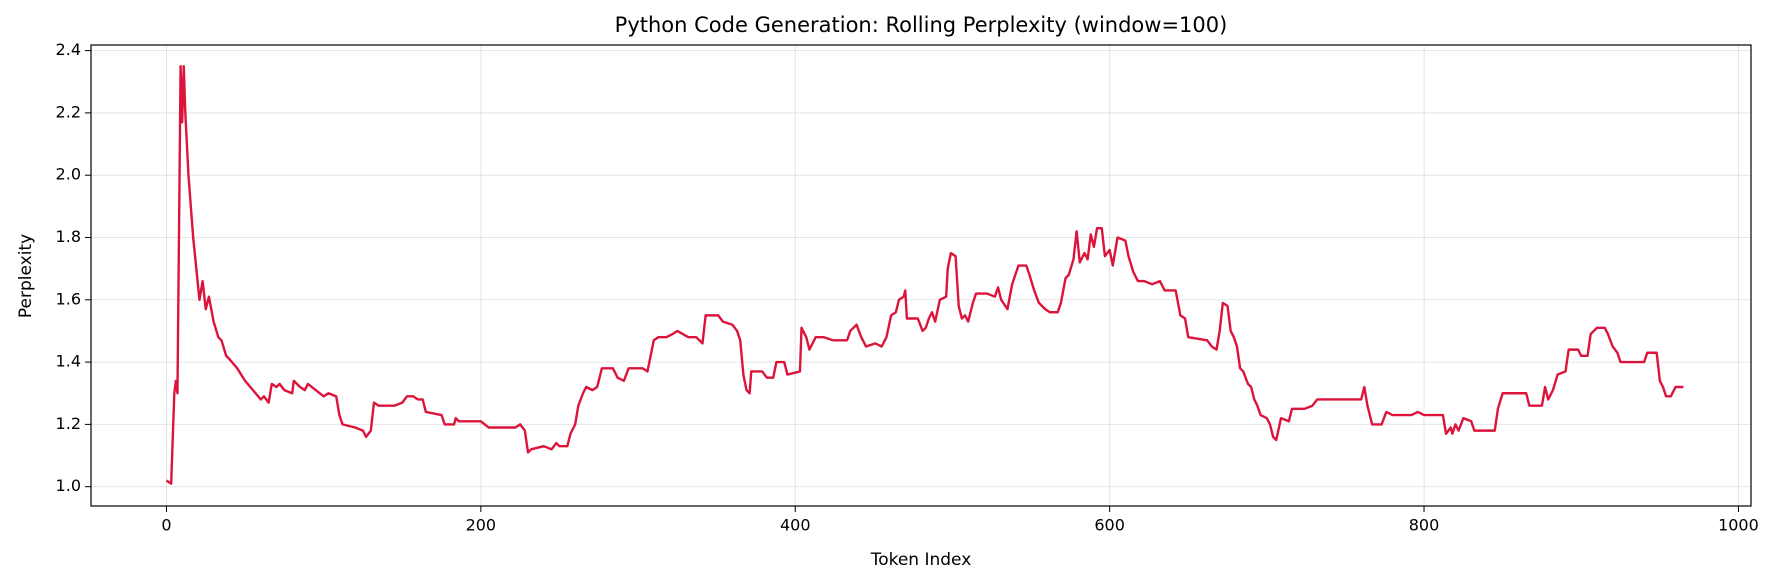 This screenshot has width=1783, height=584. Describe the element at coordinates (1109, 525) in the screenshot. I see `x-tick-label: 600` at that location.